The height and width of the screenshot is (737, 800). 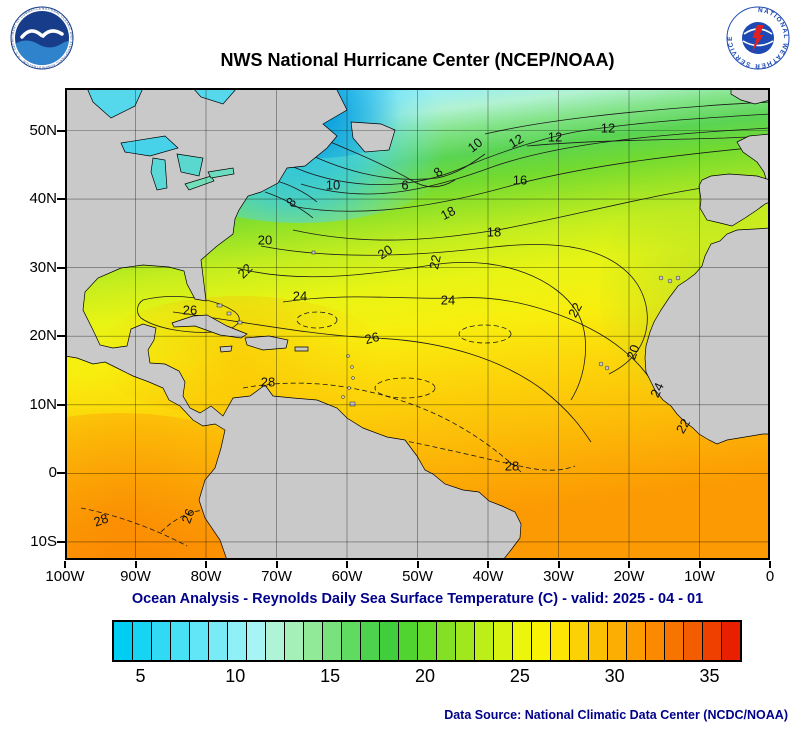 I want to click on lake-huron, so click(x=190, y=165).